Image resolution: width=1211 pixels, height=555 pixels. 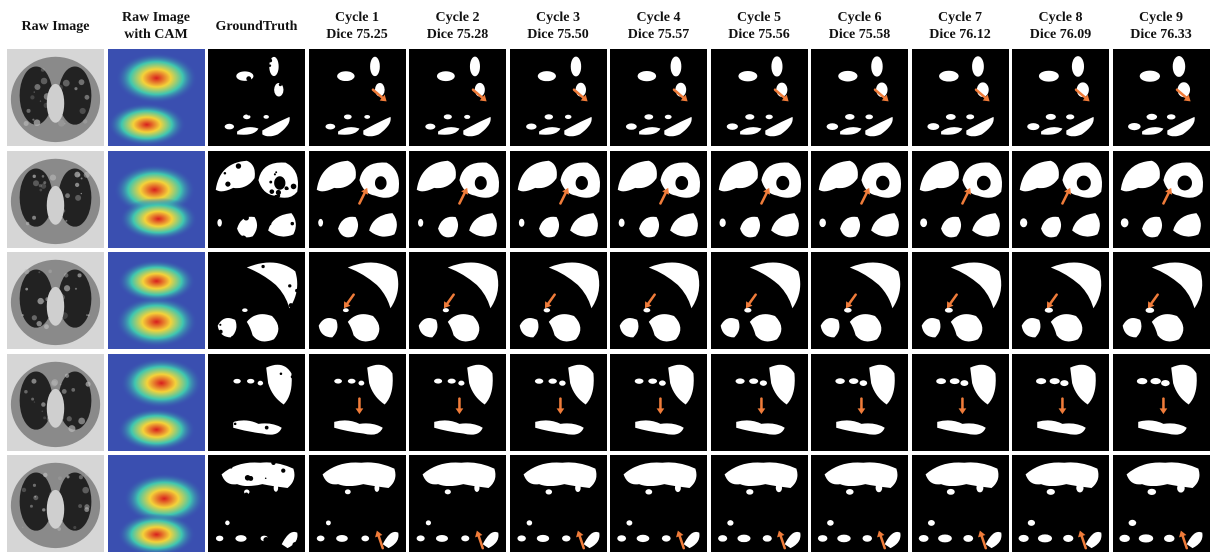 I want to click on dice-score-label: Dice 76.12, so click(x=960, y=34).